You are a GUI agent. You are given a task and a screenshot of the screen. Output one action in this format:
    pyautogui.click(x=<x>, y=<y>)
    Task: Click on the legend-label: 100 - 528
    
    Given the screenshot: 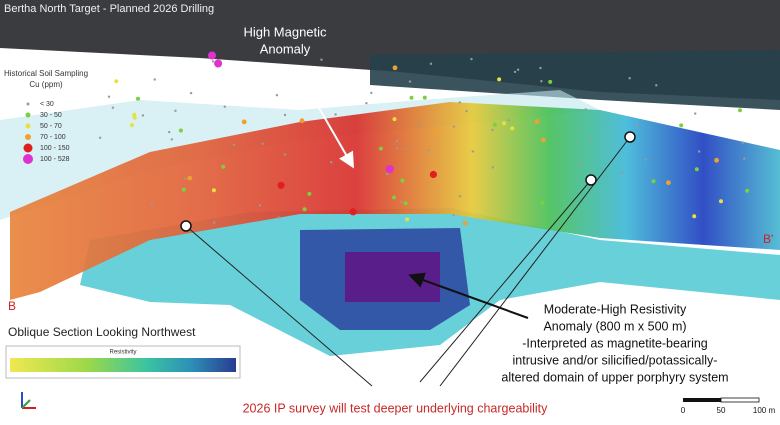 What is the action you would take?
    pyautogui.click(x=55, y=159)
    